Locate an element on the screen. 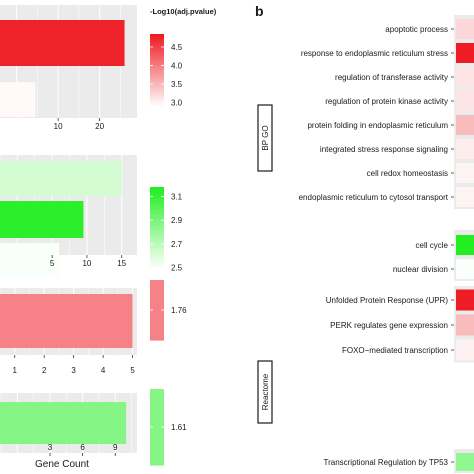  x-tick-label: 9 is located at coordinates (115, 447).